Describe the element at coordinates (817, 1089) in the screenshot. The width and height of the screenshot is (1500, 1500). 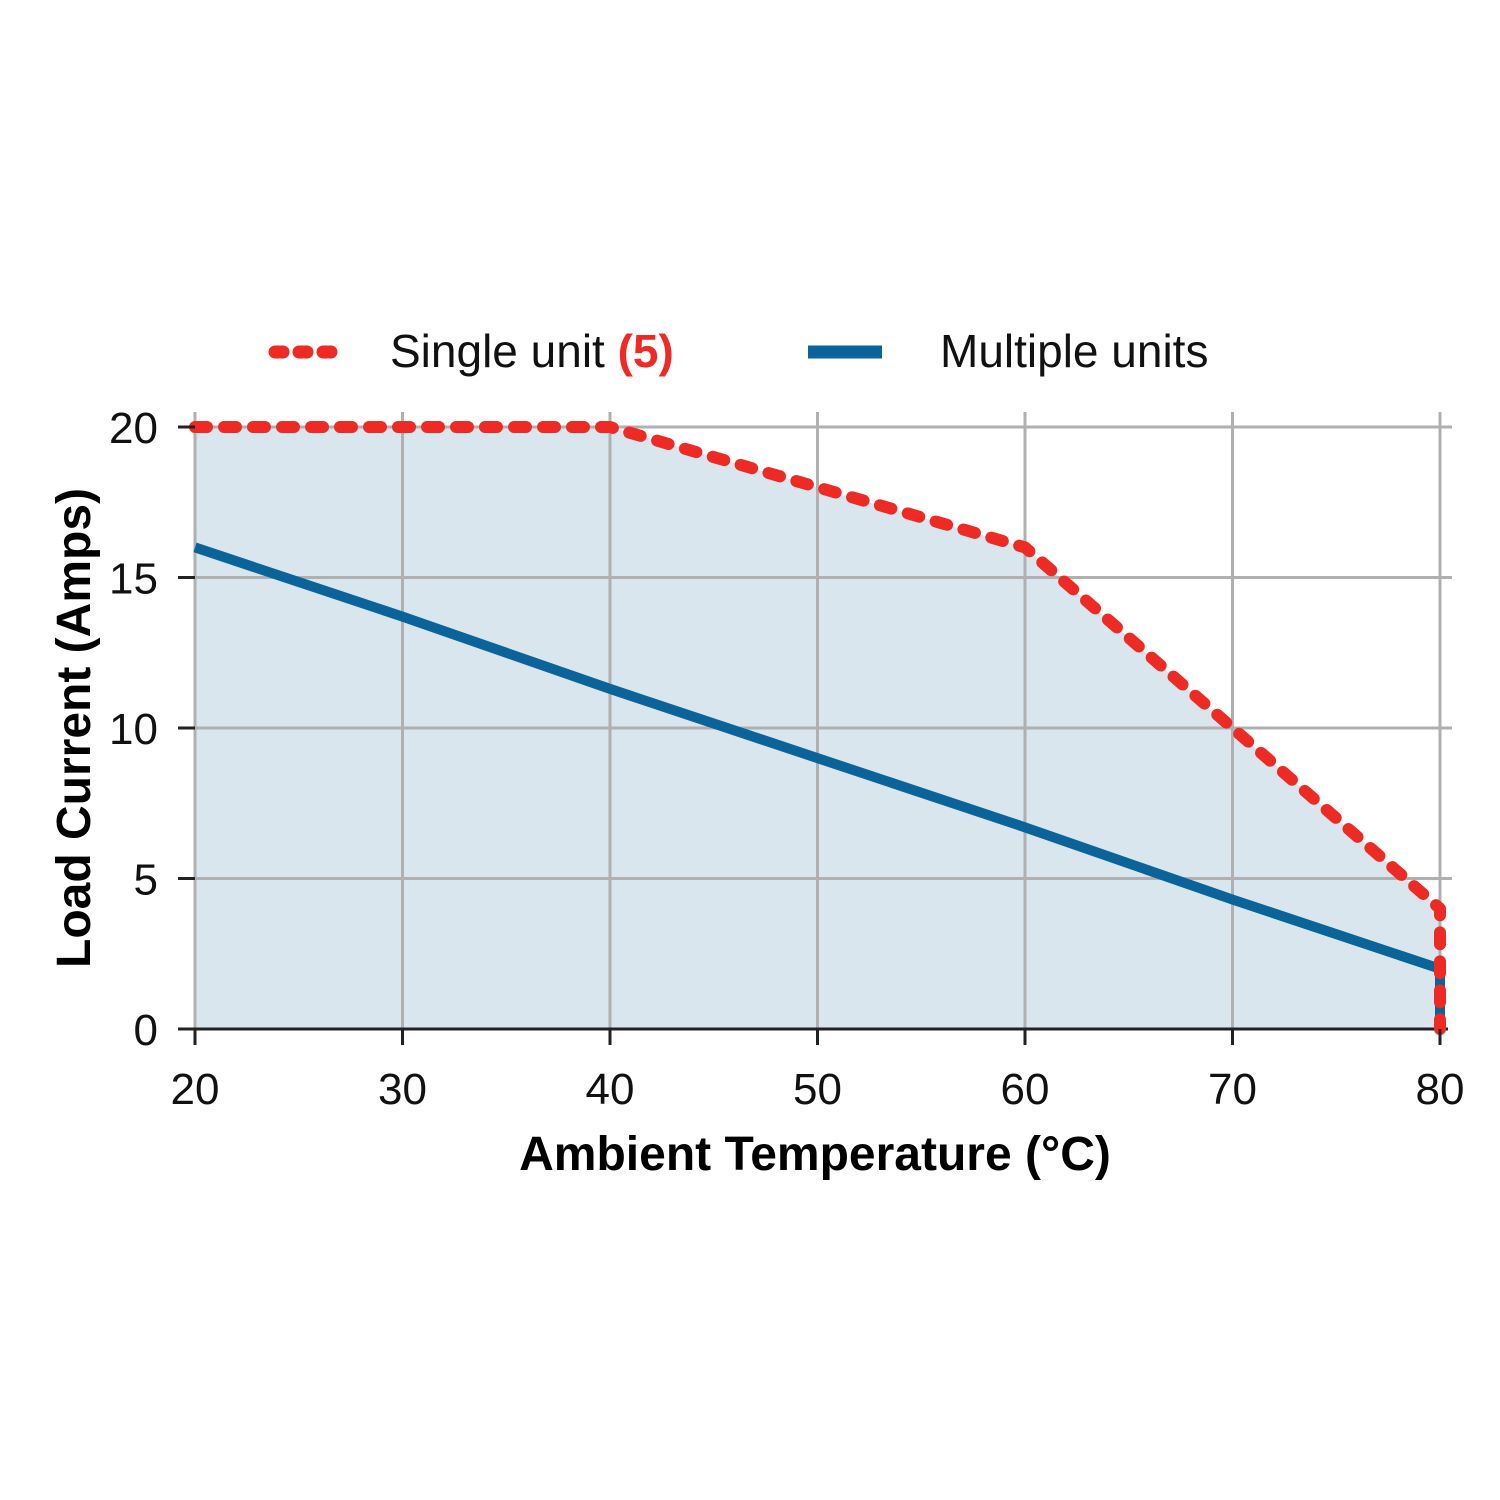
I see `x-tick-label: 50` at that location.